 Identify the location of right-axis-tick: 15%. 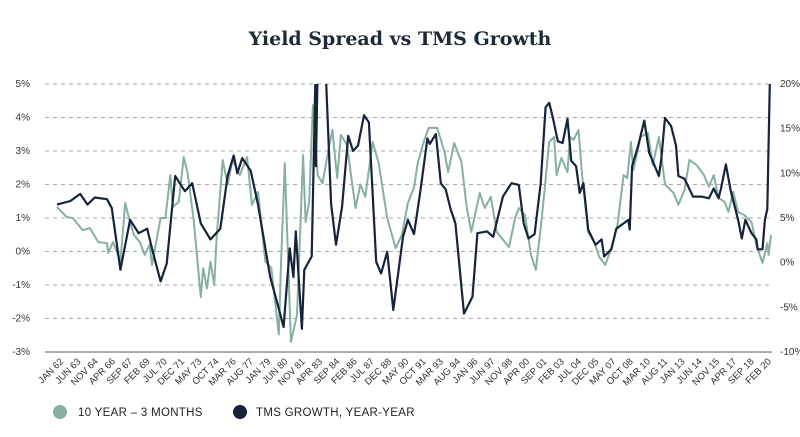
(790, 129).